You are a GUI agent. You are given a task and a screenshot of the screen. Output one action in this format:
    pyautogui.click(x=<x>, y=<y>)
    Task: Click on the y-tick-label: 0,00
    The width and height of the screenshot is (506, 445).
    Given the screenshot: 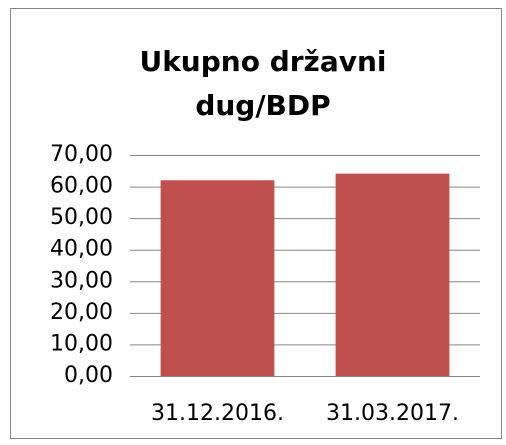 What is the action you would take?
    pyautogui.click(x=88, y=375)
    